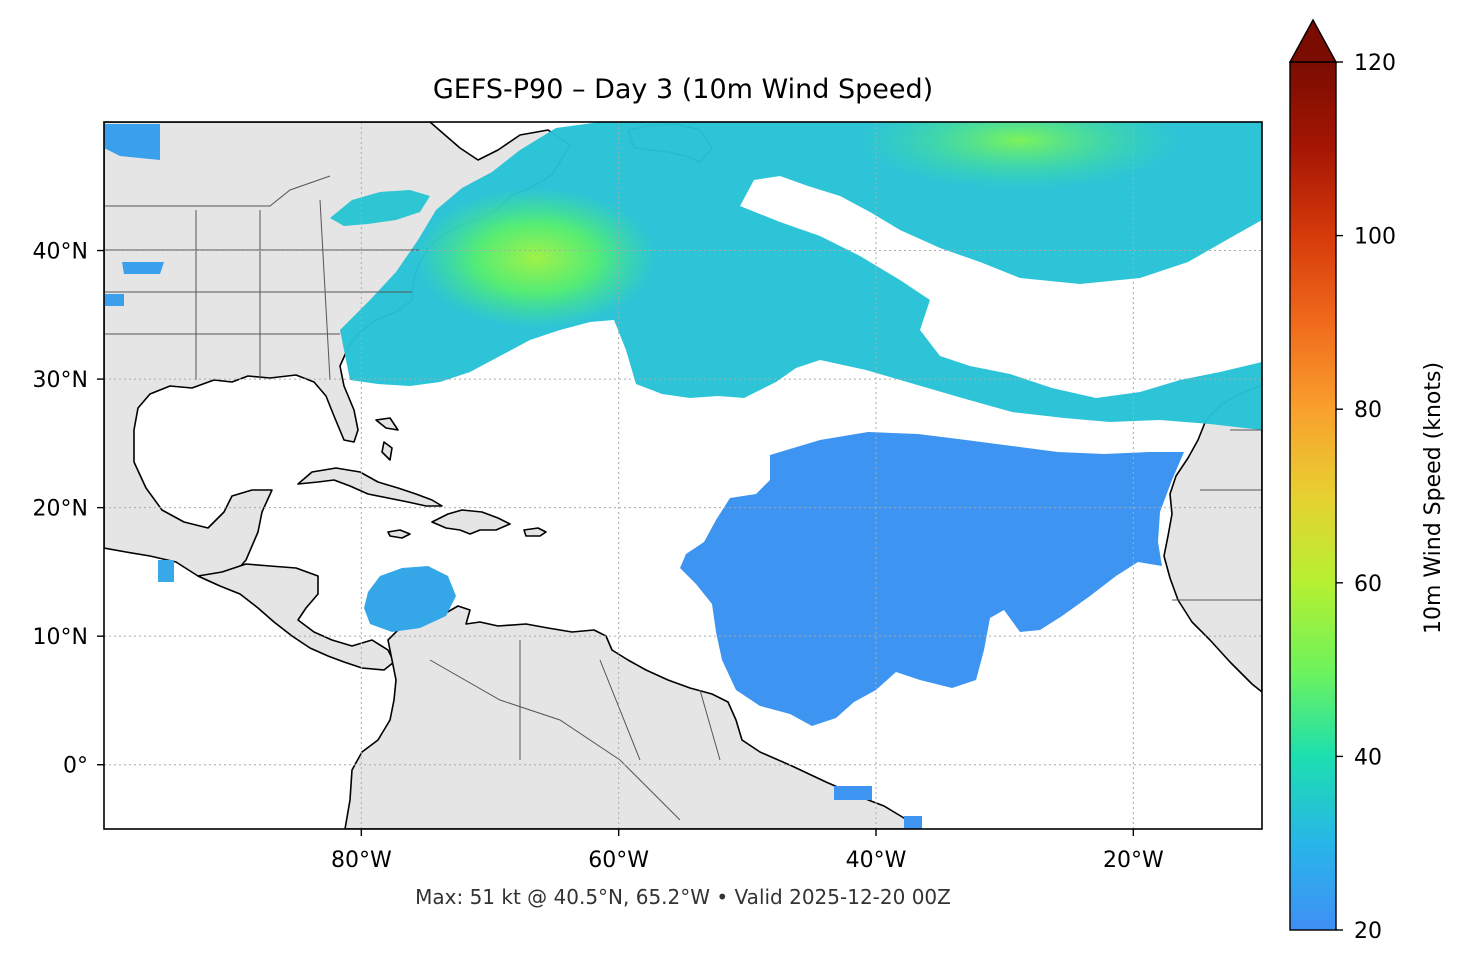  I want to click on y-tick-label: 20°N, so click(60, 509).